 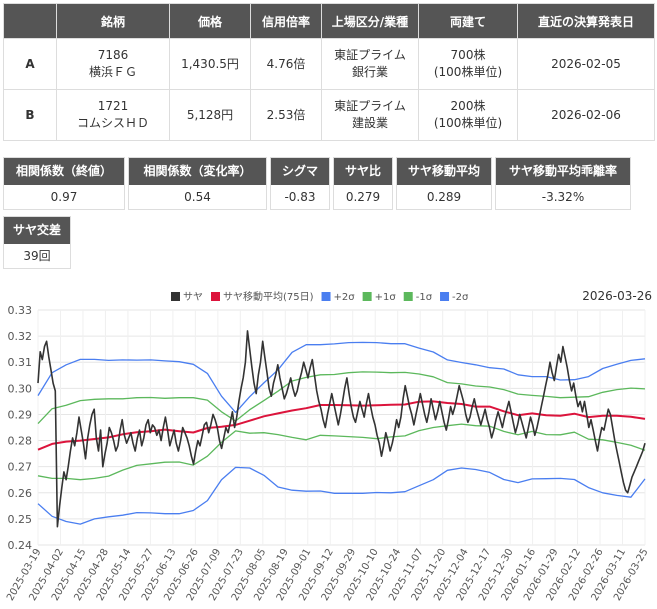 What do you see at coordinates (113, 106) in the screenshot?
I see `stock-code: 1721` at bounding box center [113, 106].